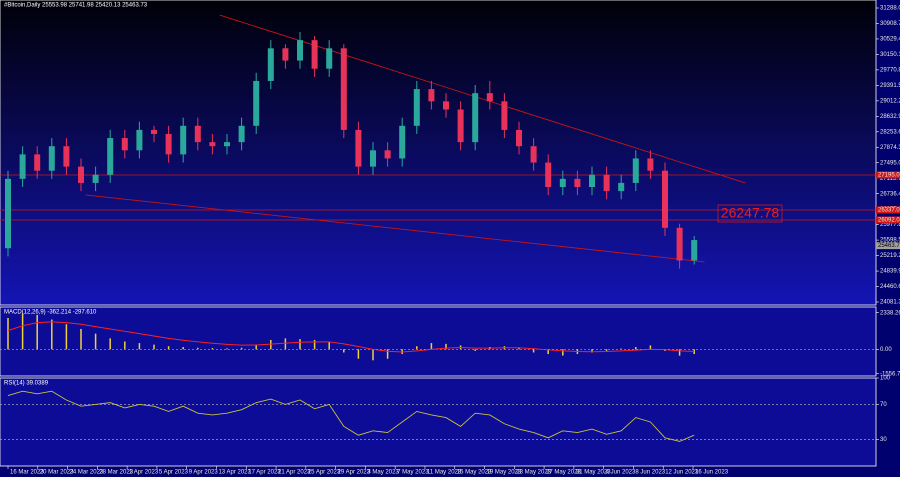 Image resolution: width=900 pixels, height=477 pixels. I want to click on x-tick-label: 21 Apr 2023, so click(294, 473).